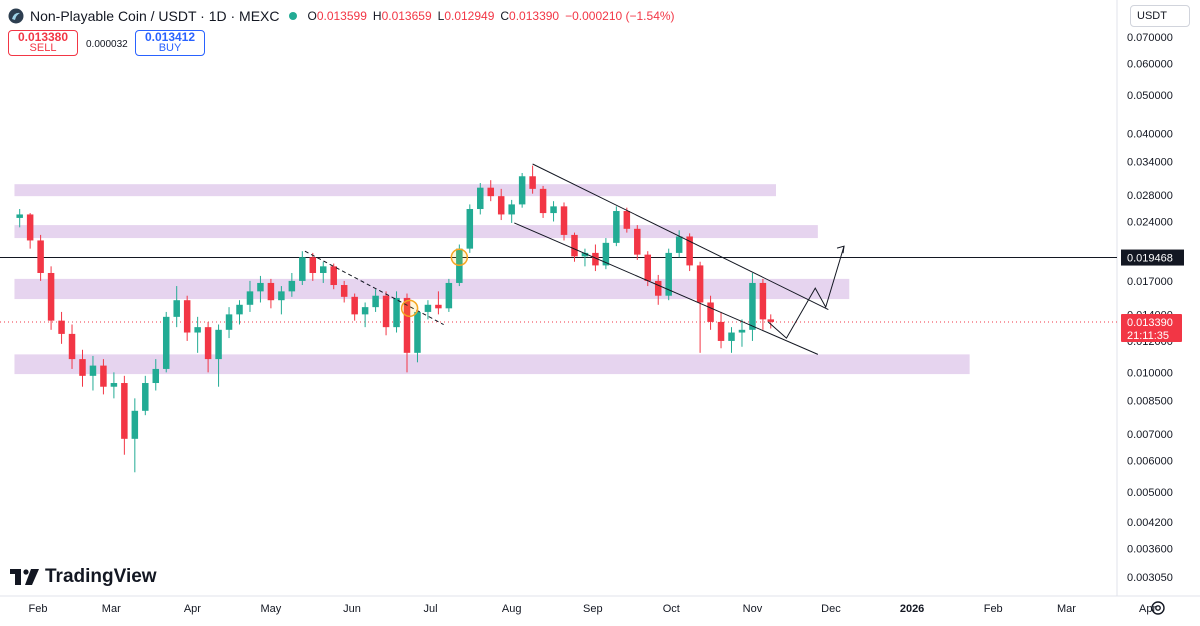 The width and height of the screenshot is (1200, 626). I want to click on sell-button: 0.013380 SELL, so click(43, 43).